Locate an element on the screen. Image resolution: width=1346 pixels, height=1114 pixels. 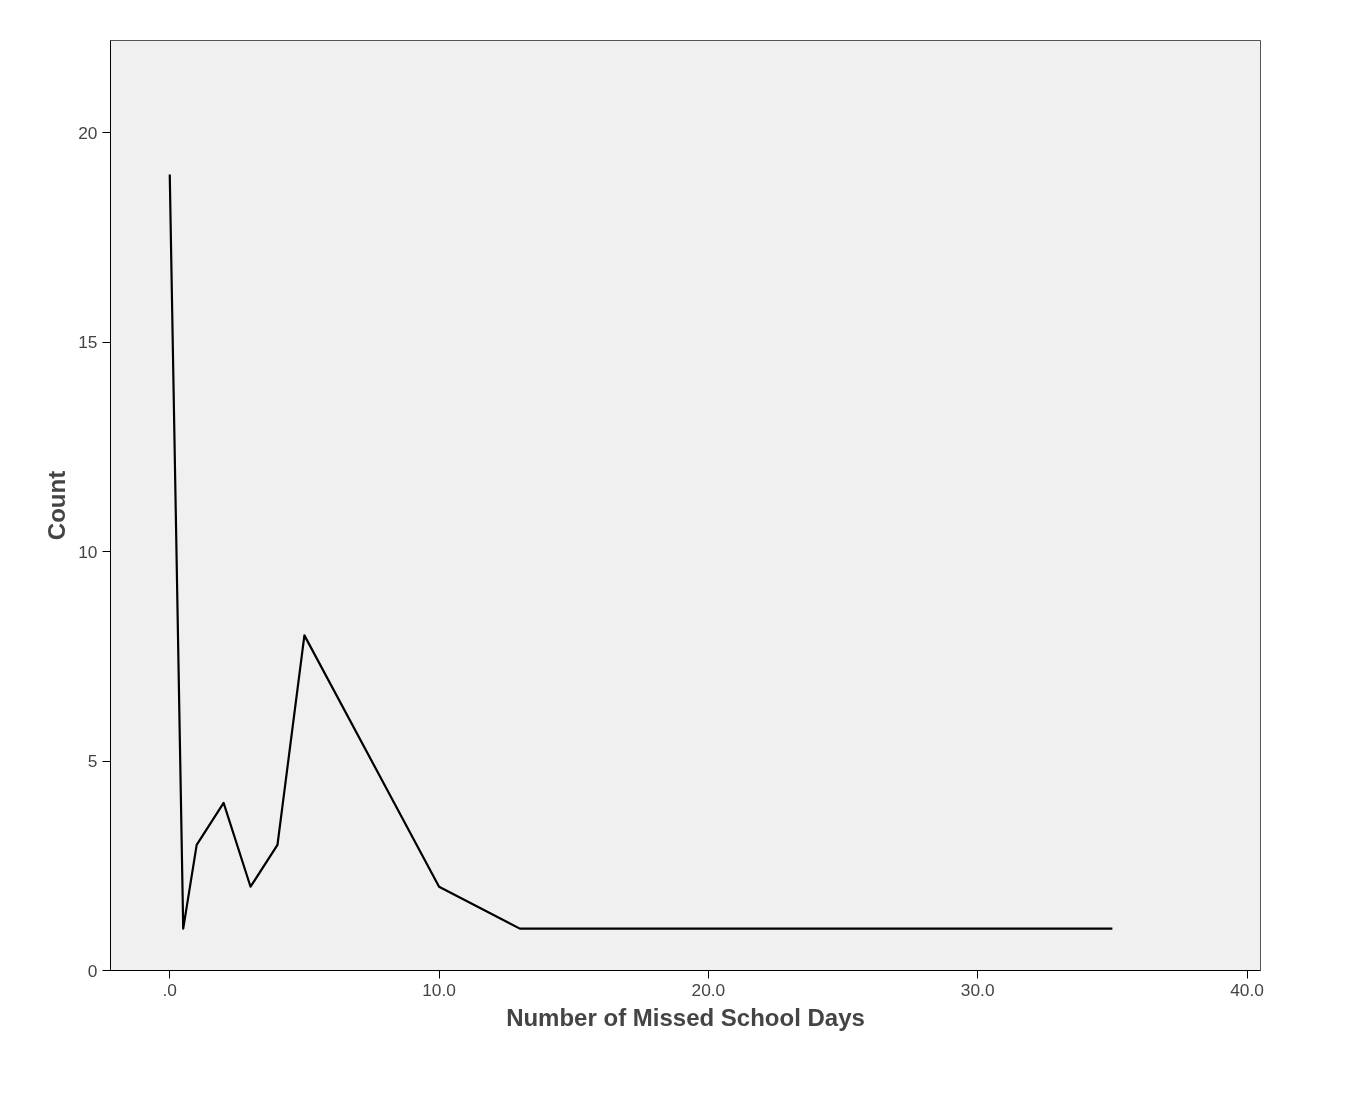
x-tick-label: 10.0 is located at coordinates (439, 989).